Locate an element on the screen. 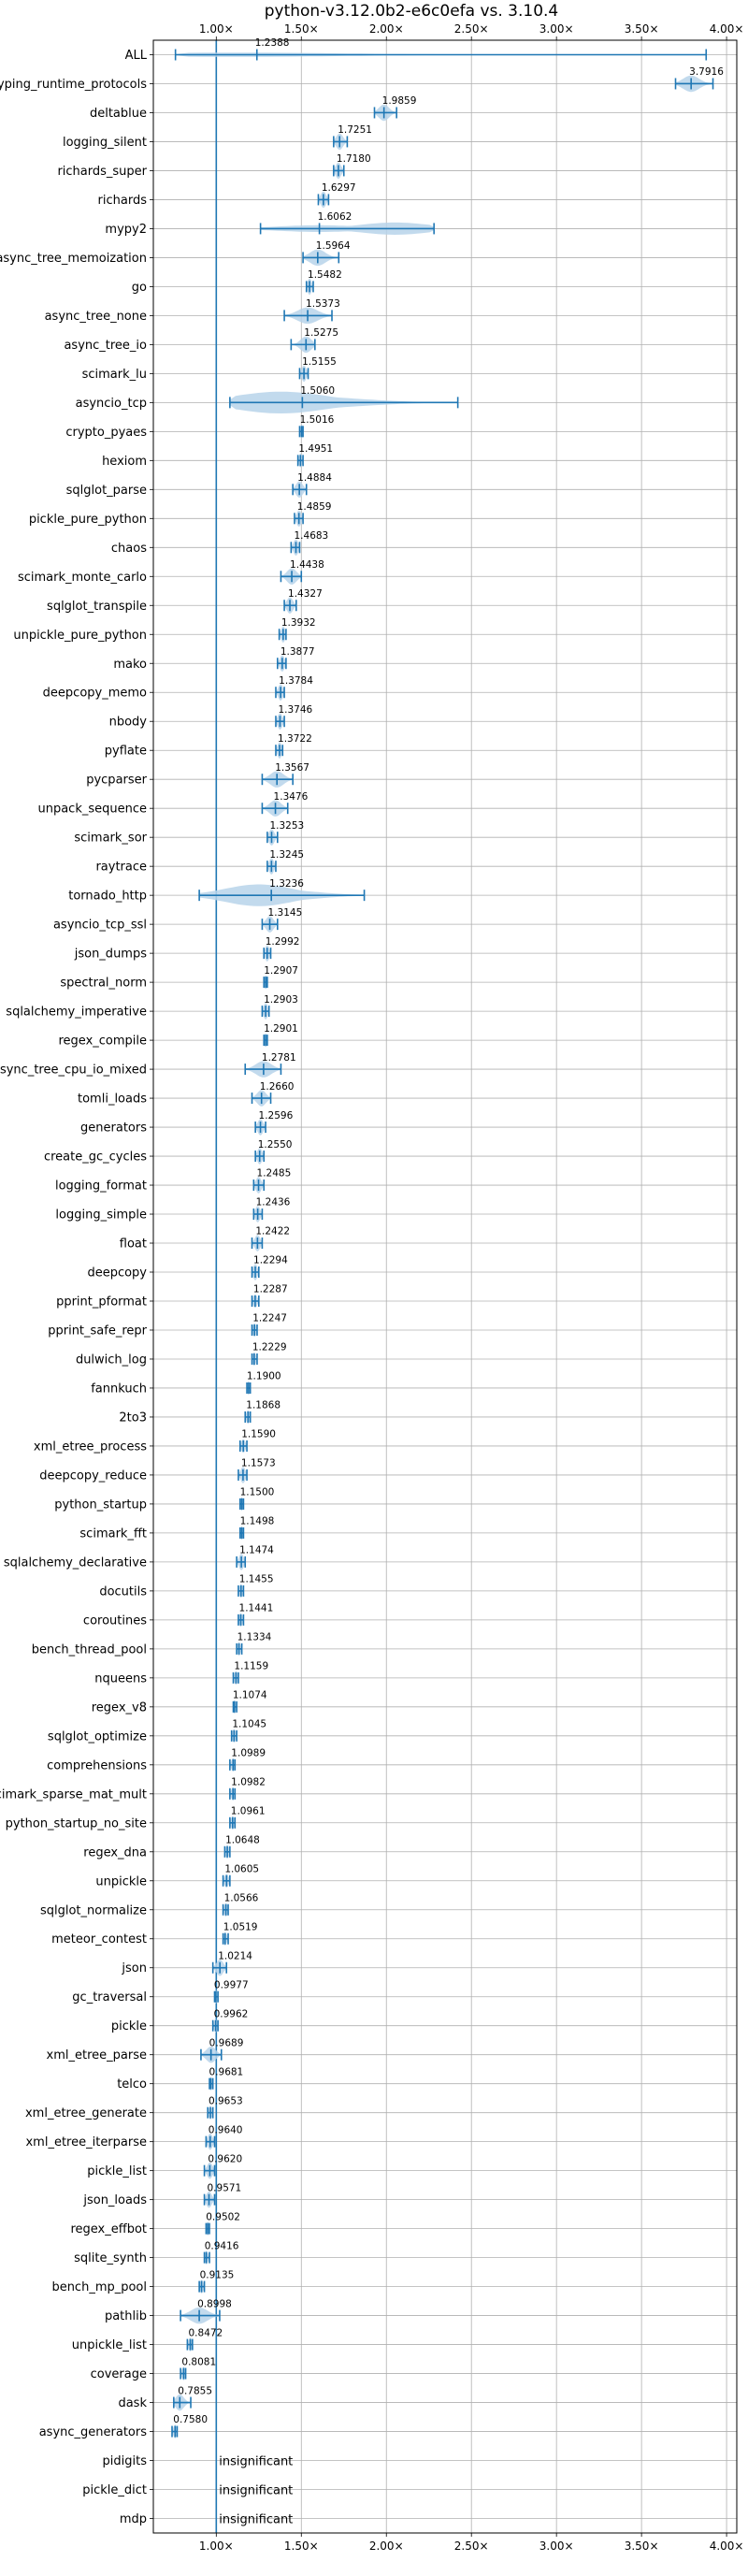 The height and width of the screenshot is (2576, 748). value-label: 0.8472 is located at coordinates (206, 2332).